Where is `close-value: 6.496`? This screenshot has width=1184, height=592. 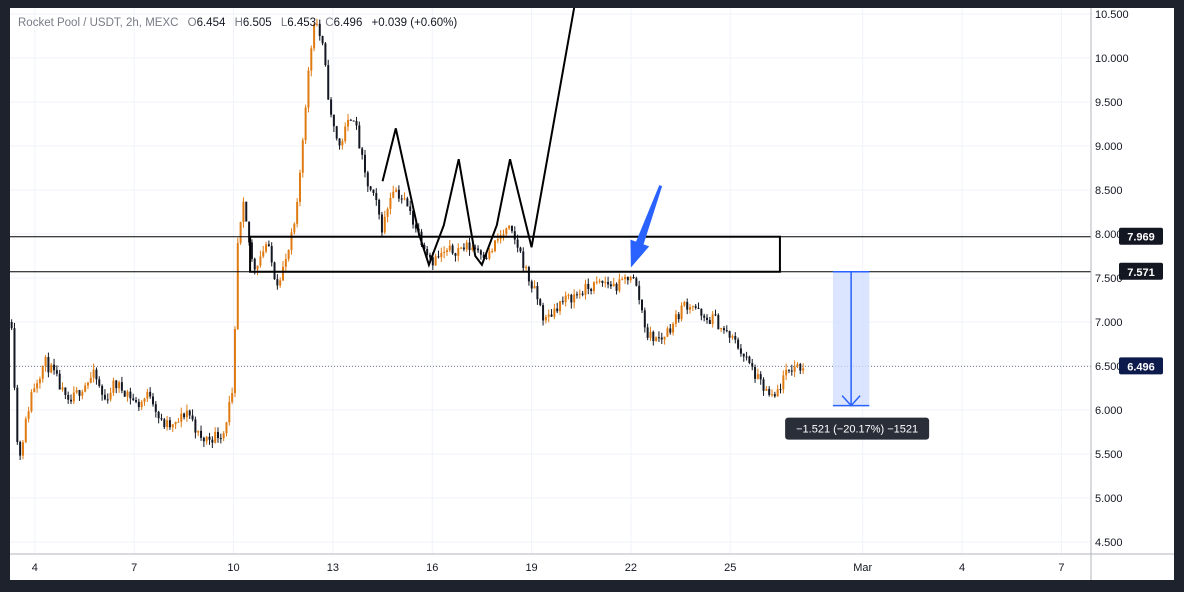
close-value: 6.496 is located at coordinates (348, 23).